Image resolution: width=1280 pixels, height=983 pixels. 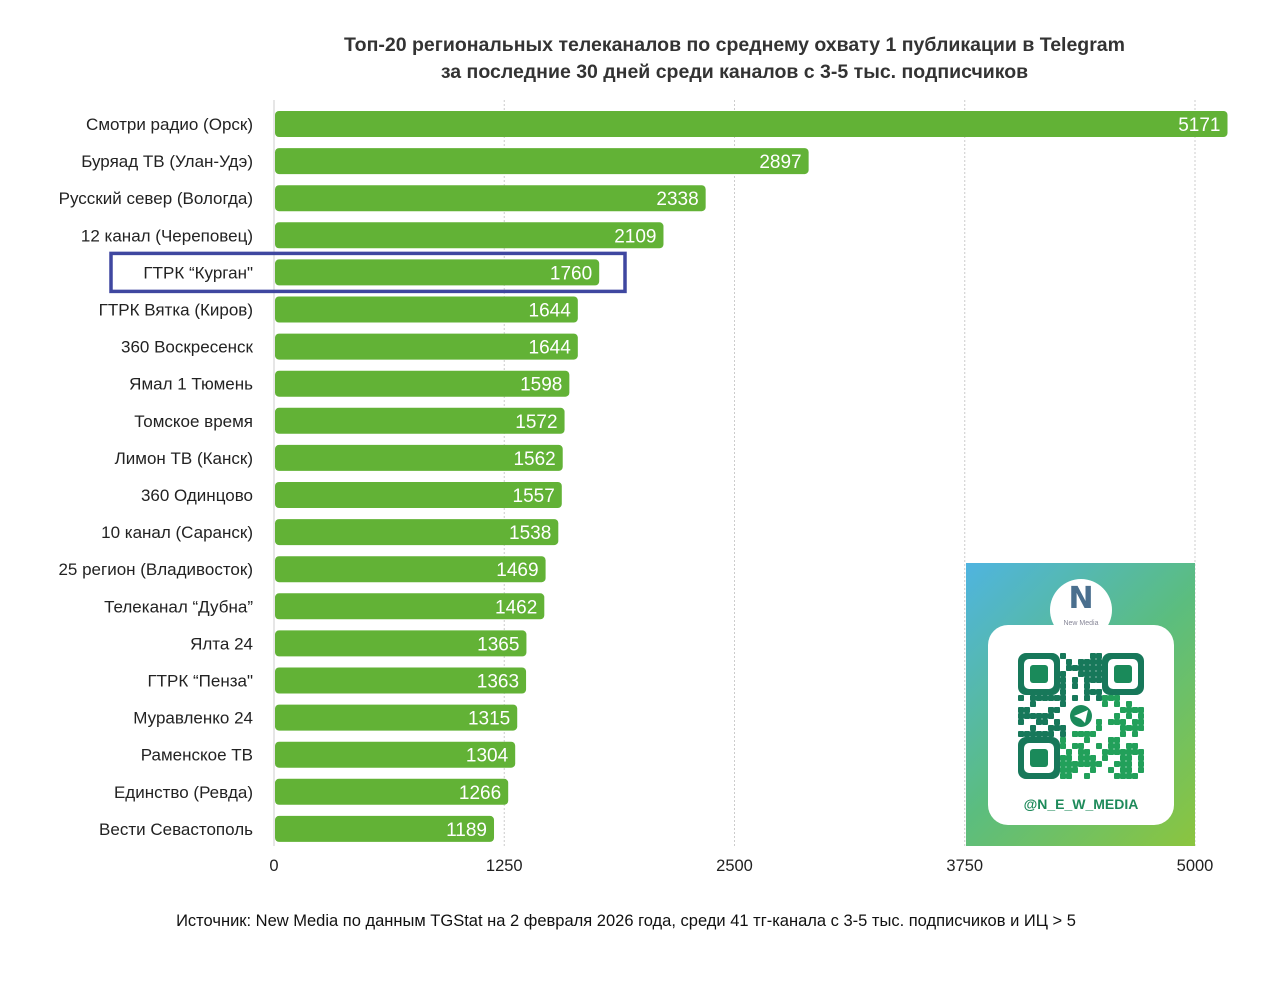 What do you see at coordinates (516, 607) in the screenshot?
I see `bar-value-label: 1462` at bounding box center [516, 607].